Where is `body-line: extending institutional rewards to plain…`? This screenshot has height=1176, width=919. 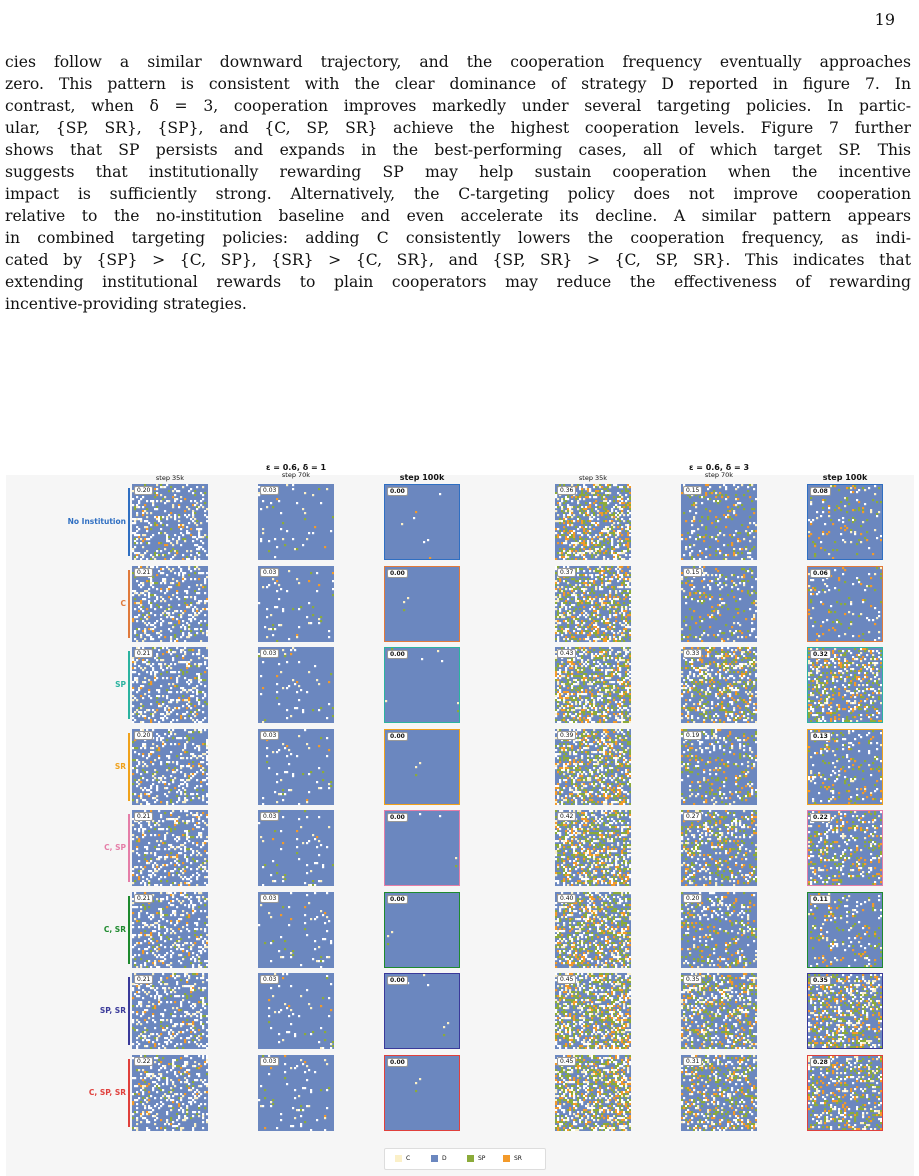 body-line: extending institutional rewards to plain… is located at coordinates (458, 282).